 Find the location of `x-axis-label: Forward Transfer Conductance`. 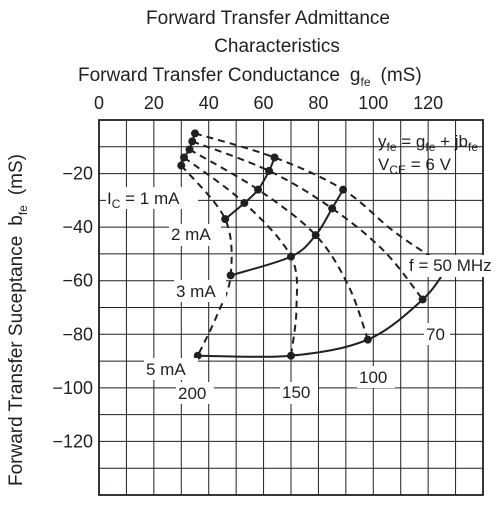

x-axis-label: Forward Transfer Conductance is located at coordinates (209, 75).